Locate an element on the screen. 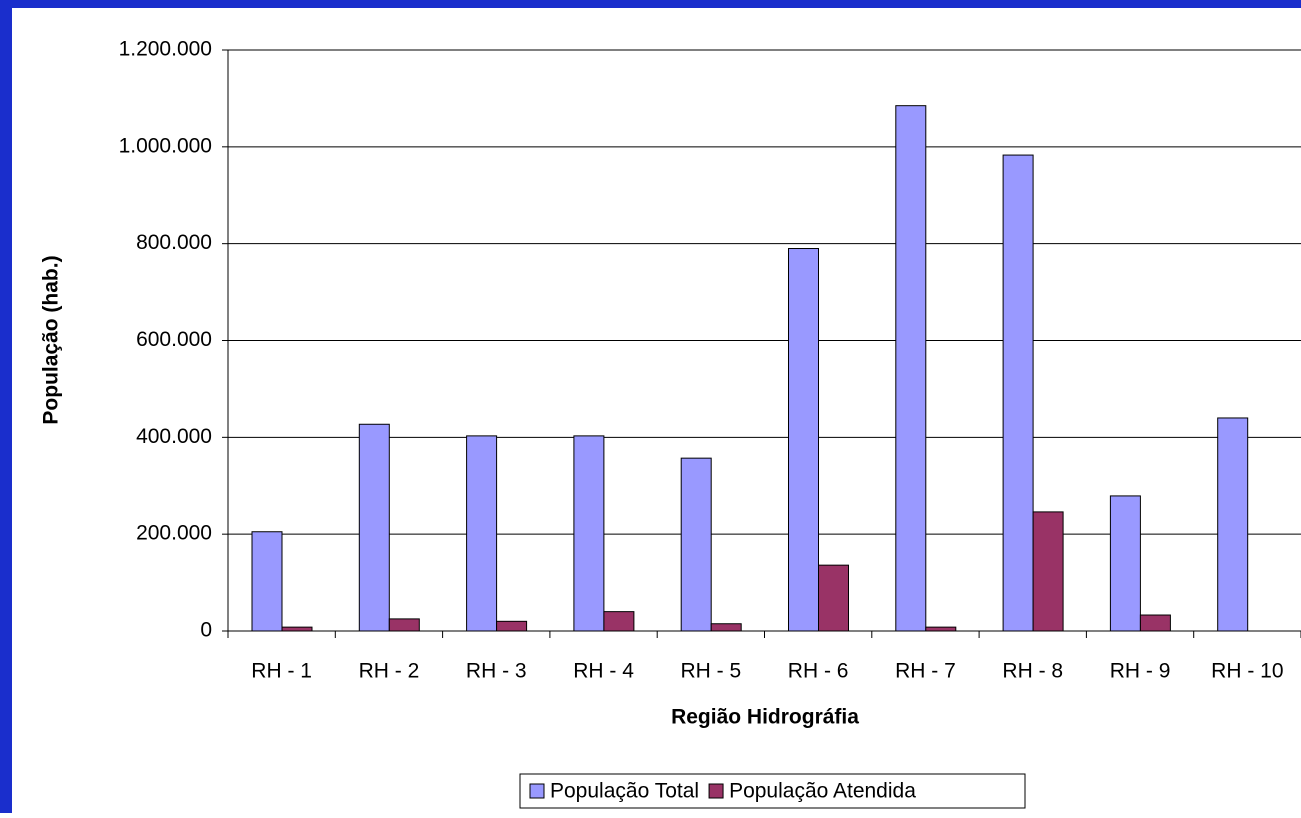 The image size is (1301, 818). y-tick-label: 1.000.000 is located at coordinates (165, 145).